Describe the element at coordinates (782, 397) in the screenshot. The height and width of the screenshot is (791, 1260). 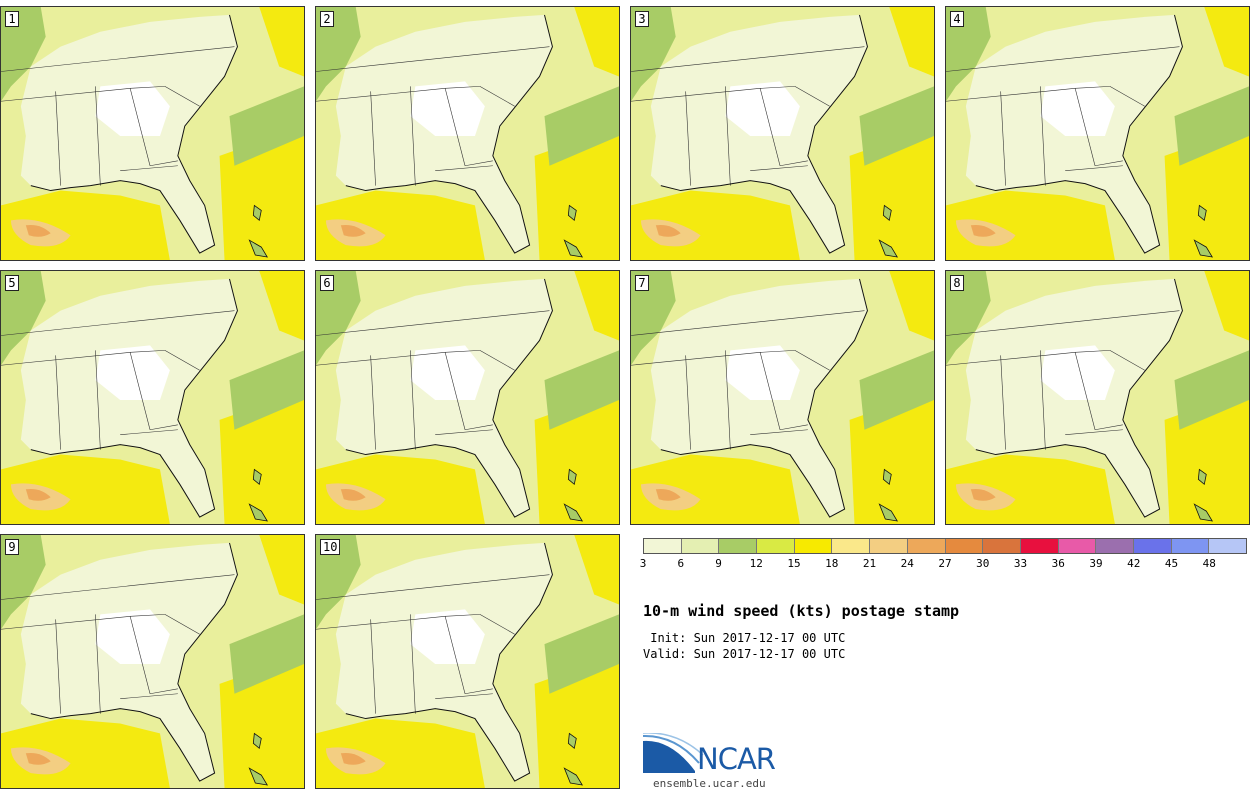
I see `ensemble-member-panel: 7` at that location.